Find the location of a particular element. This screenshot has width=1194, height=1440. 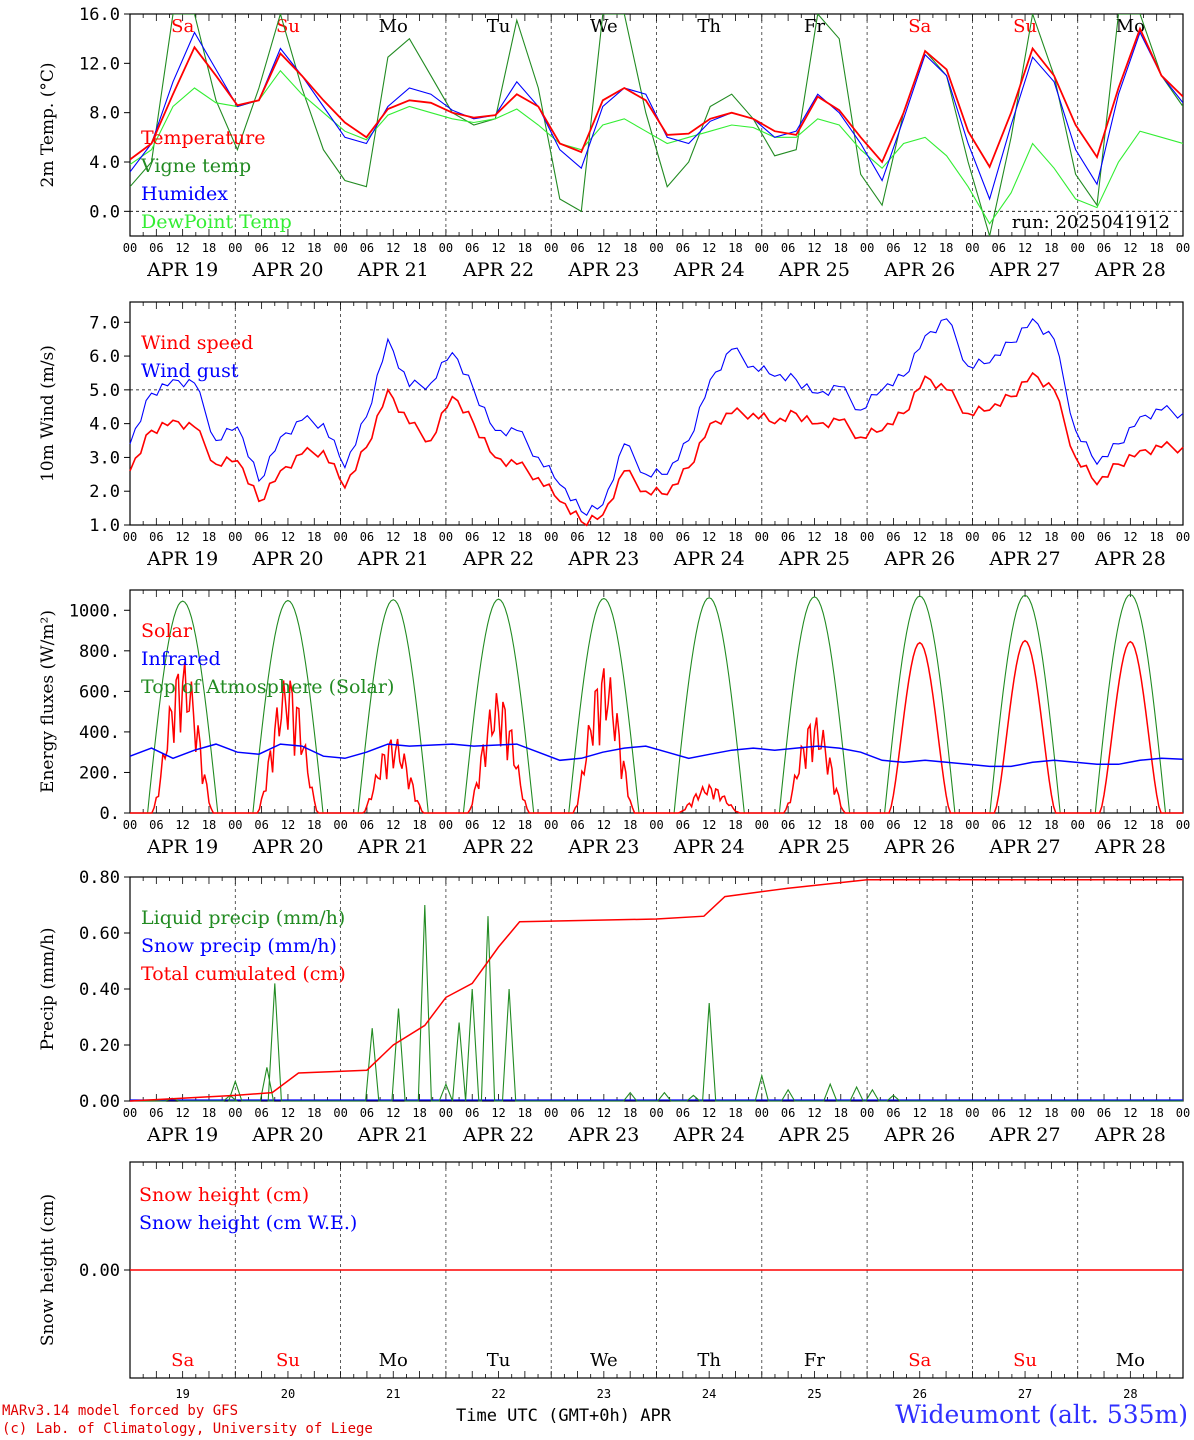

series-line-temperature is located at coordinates (656, 97).